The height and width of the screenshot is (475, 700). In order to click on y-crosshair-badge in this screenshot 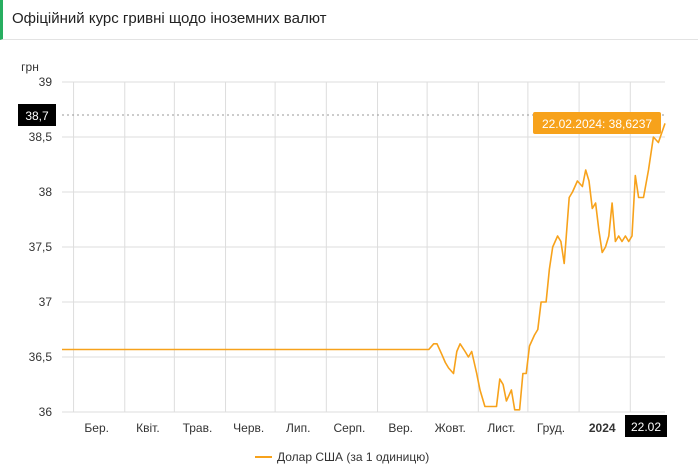, I will do `click(37, 115)`.